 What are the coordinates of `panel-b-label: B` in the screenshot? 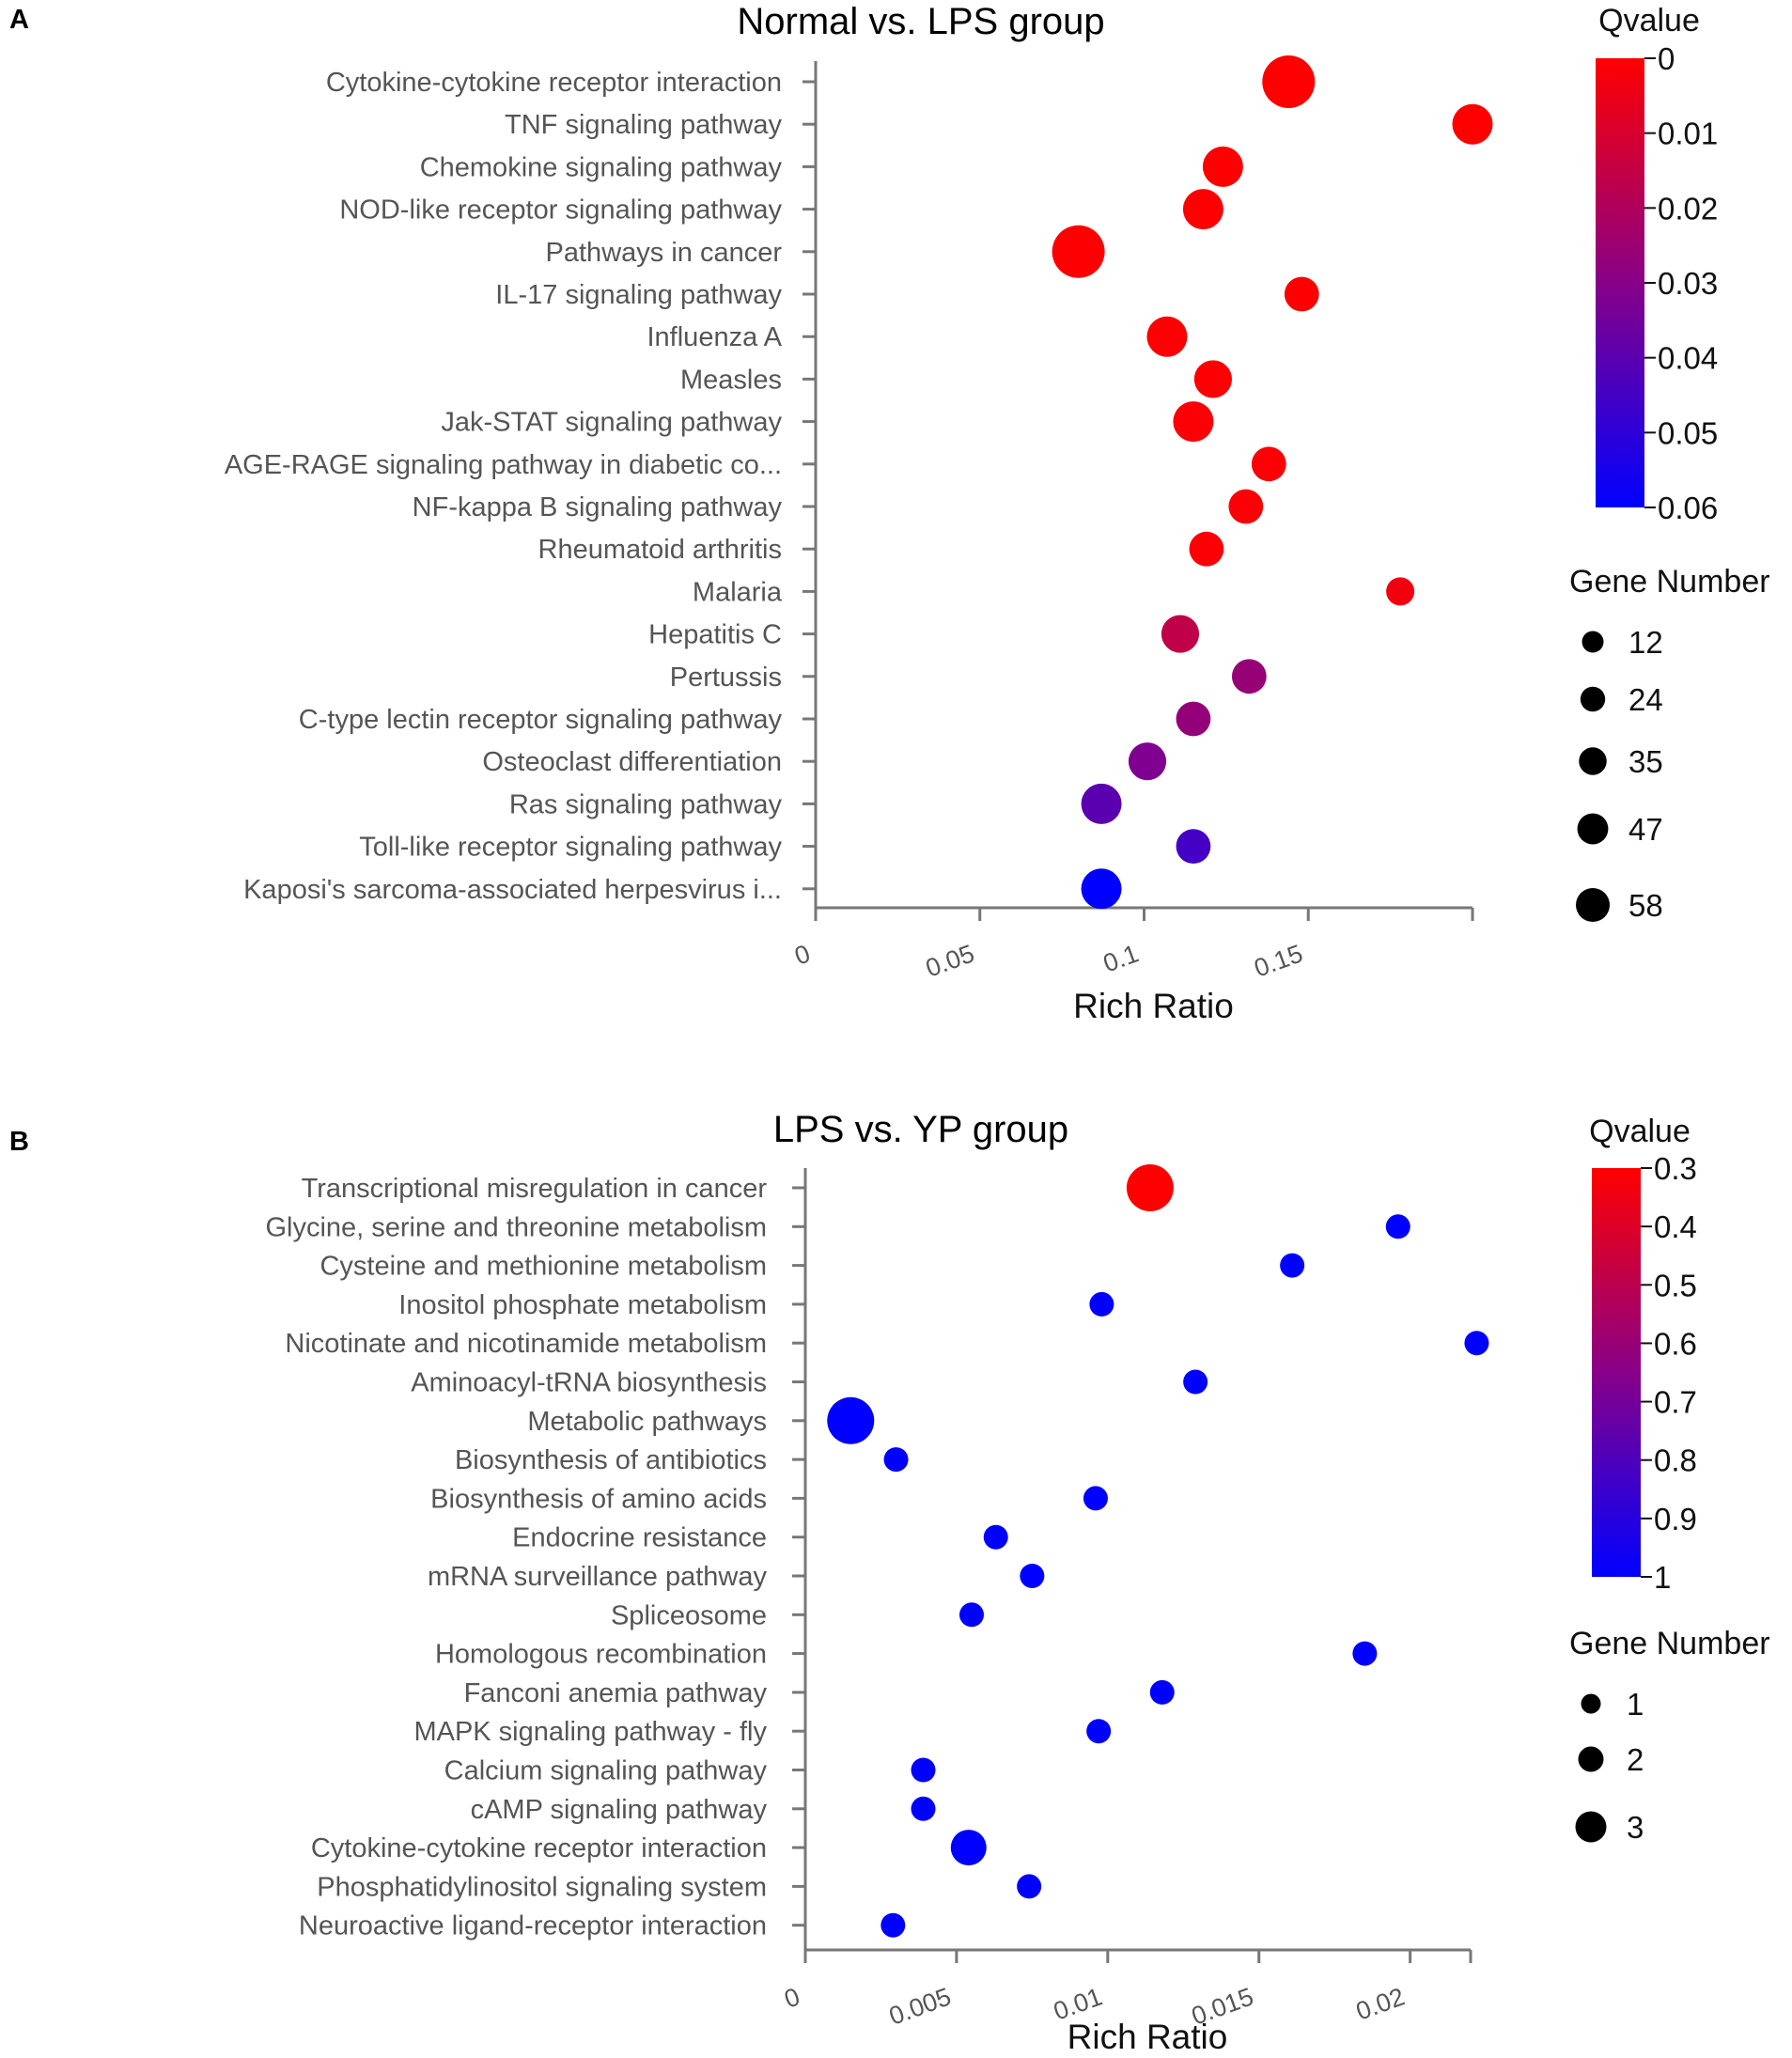 It's located at (19, 1142).